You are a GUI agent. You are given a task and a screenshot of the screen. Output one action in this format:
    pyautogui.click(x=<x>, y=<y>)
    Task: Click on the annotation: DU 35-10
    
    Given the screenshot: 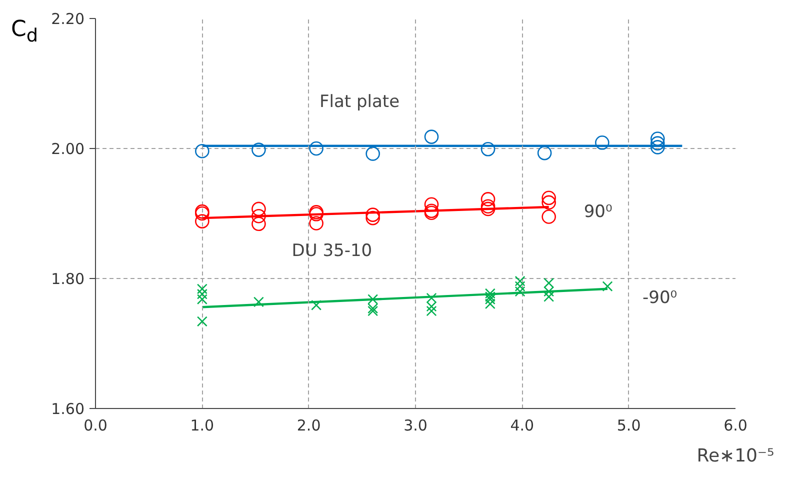 What is the action you would take?
    pyautogui.click(x=332, y=251)
    